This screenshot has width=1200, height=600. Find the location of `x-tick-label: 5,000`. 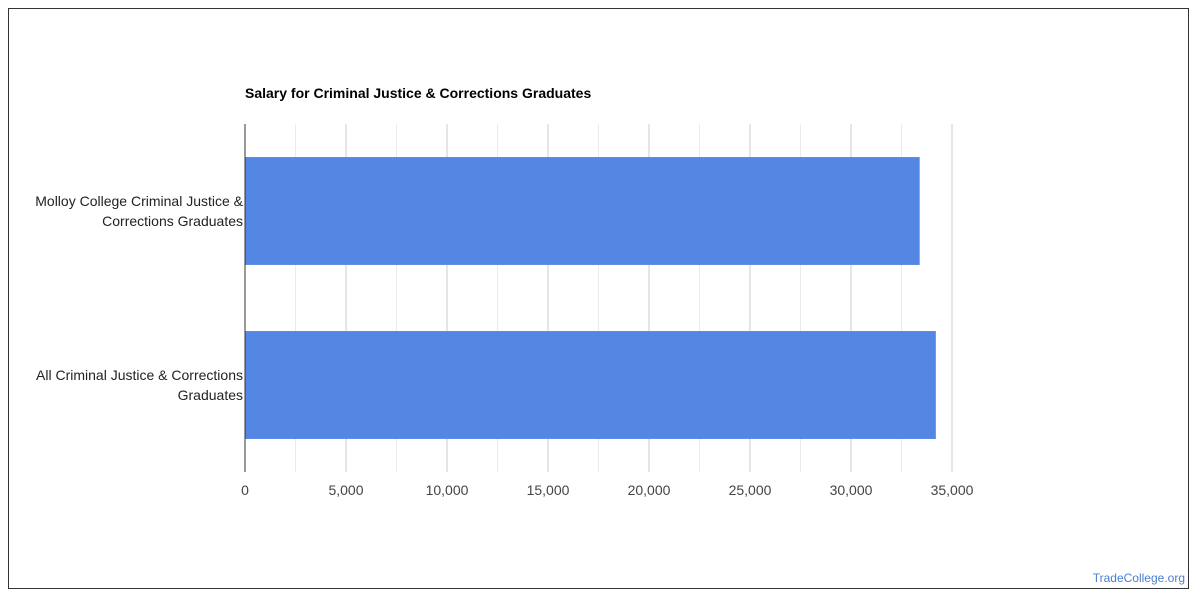

x-tick-label: 5,000 is located at coordinates (345, 490).